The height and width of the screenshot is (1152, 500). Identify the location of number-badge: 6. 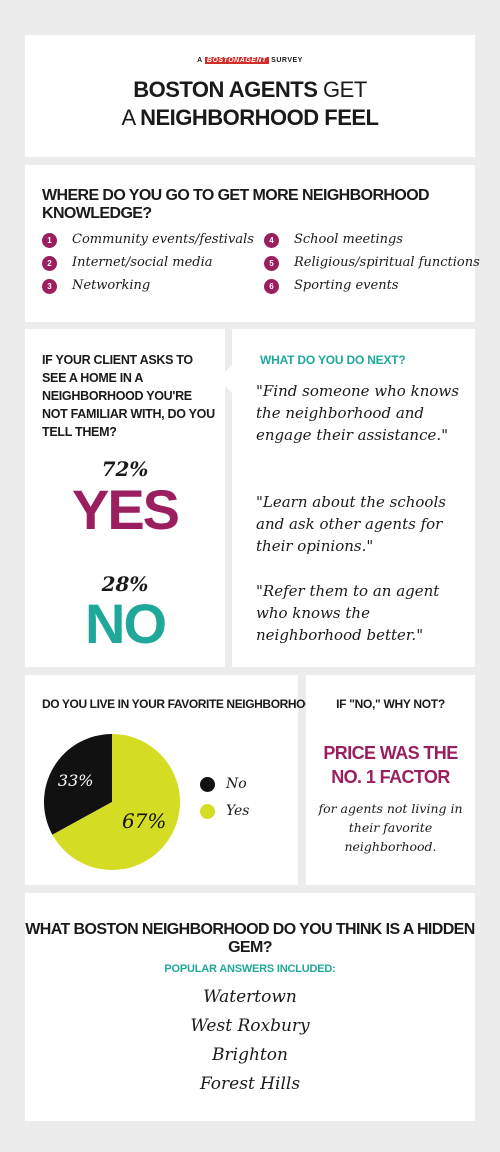
(271, 286).